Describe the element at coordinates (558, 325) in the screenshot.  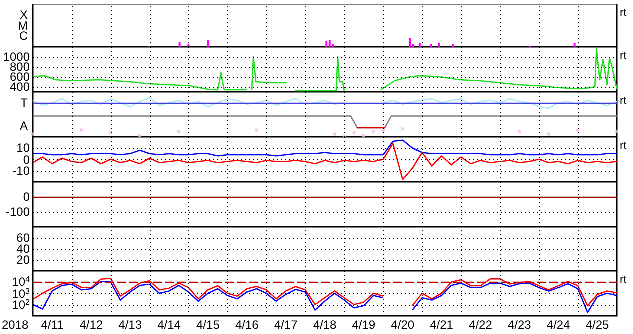
I see `x-tick-label: 4/24` at that location.